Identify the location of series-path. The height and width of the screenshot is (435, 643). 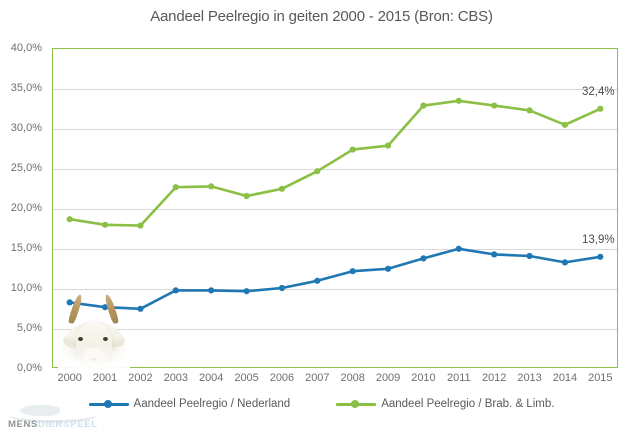
(335, 279).